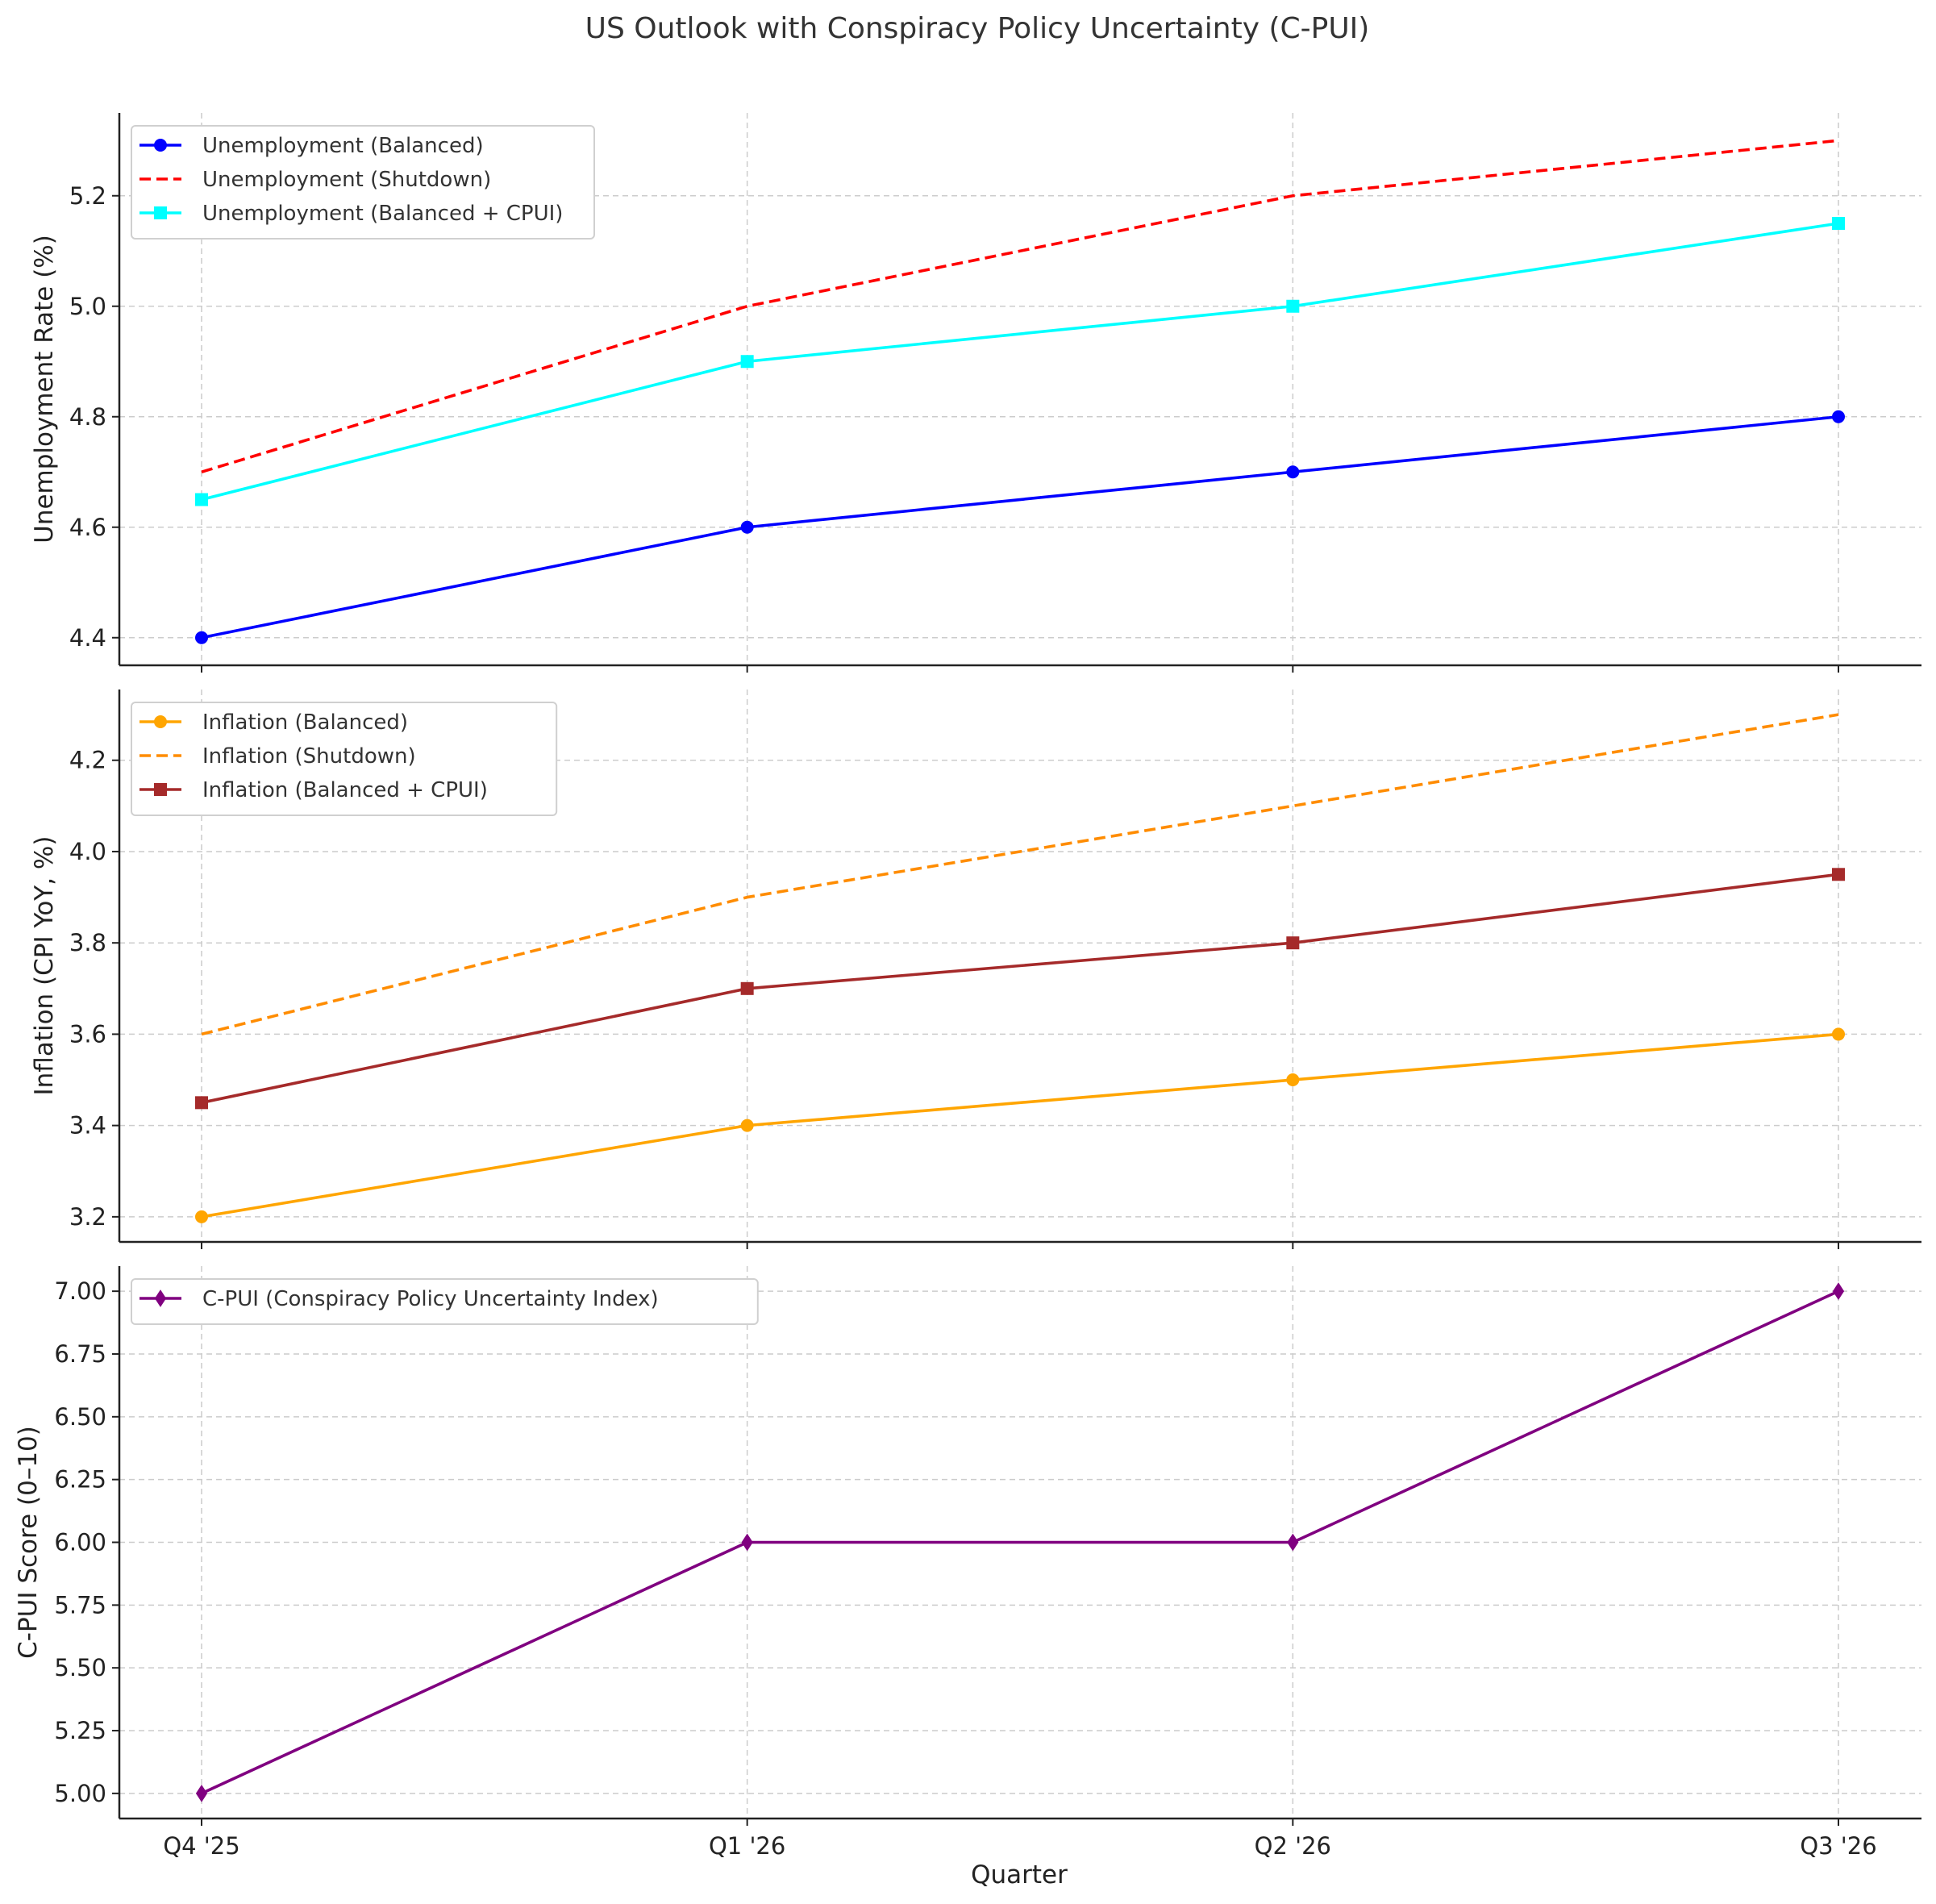 The image size is (1936, 1904). Describe the element at coordinates (80, 1480) in the screenshot. I see `y-tick-label: 6.25` at that location.